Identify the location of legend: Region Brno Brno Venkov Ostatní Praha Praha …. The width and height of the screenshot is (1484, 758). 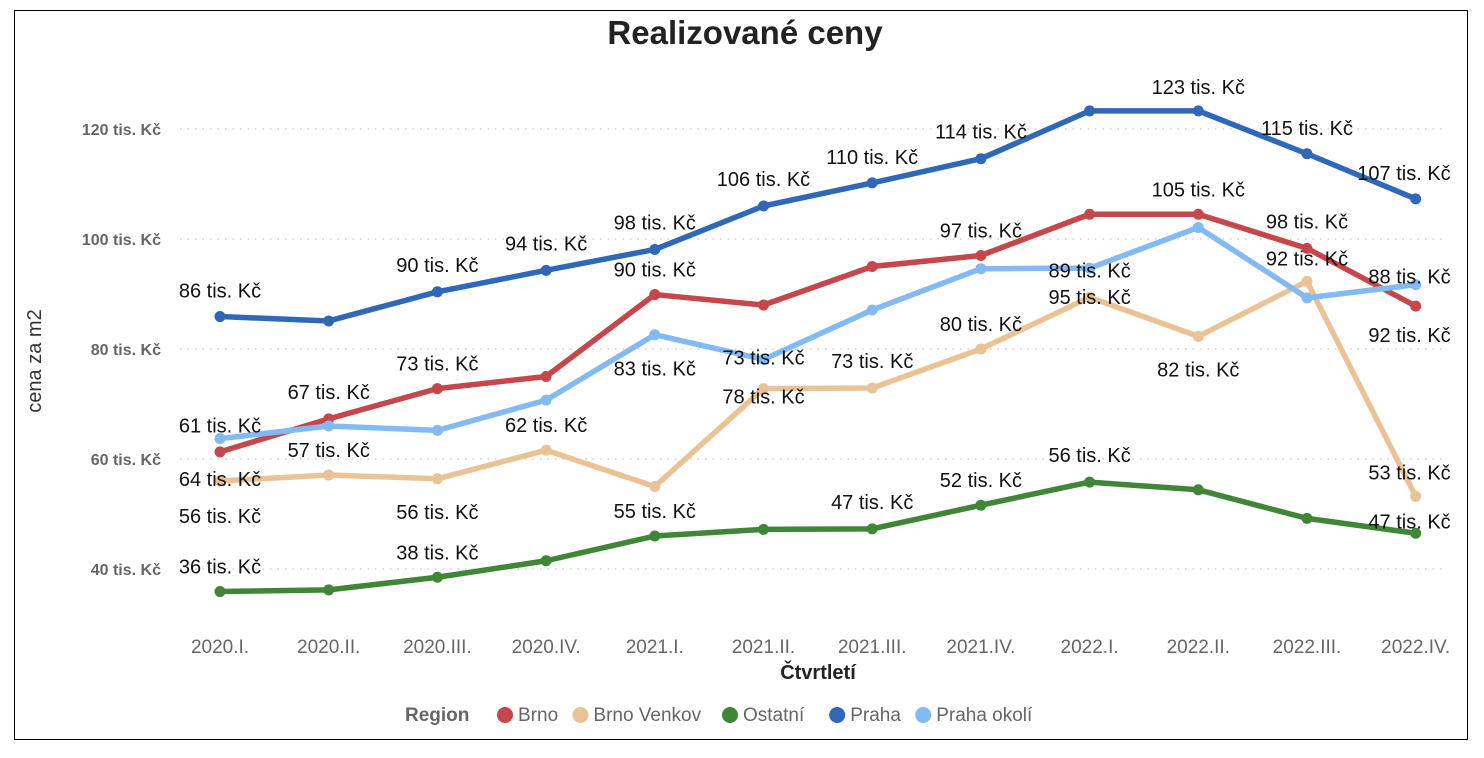
(719, 715).